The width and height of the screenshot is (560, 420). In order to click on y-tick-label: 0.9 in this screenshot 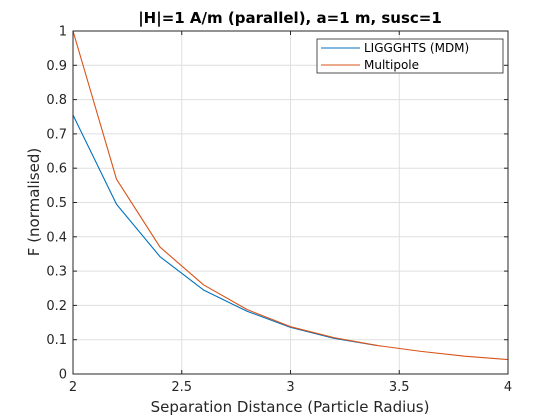, I will do `click(56, 66)`.